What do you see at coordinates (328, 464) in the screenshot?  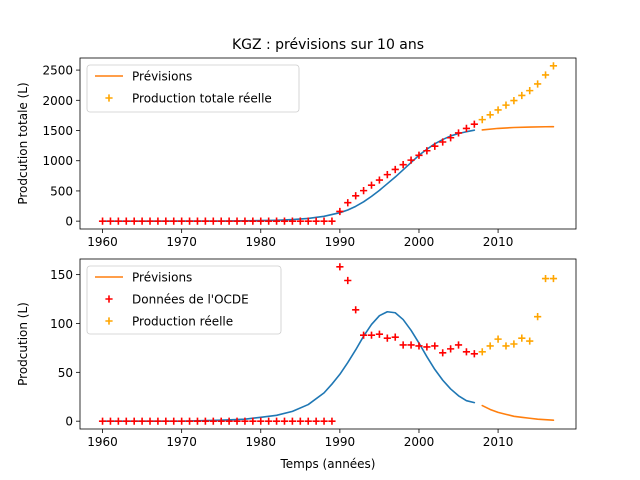 I see `x-axis-label: Temps (années)` at bounding box center [328, 464].